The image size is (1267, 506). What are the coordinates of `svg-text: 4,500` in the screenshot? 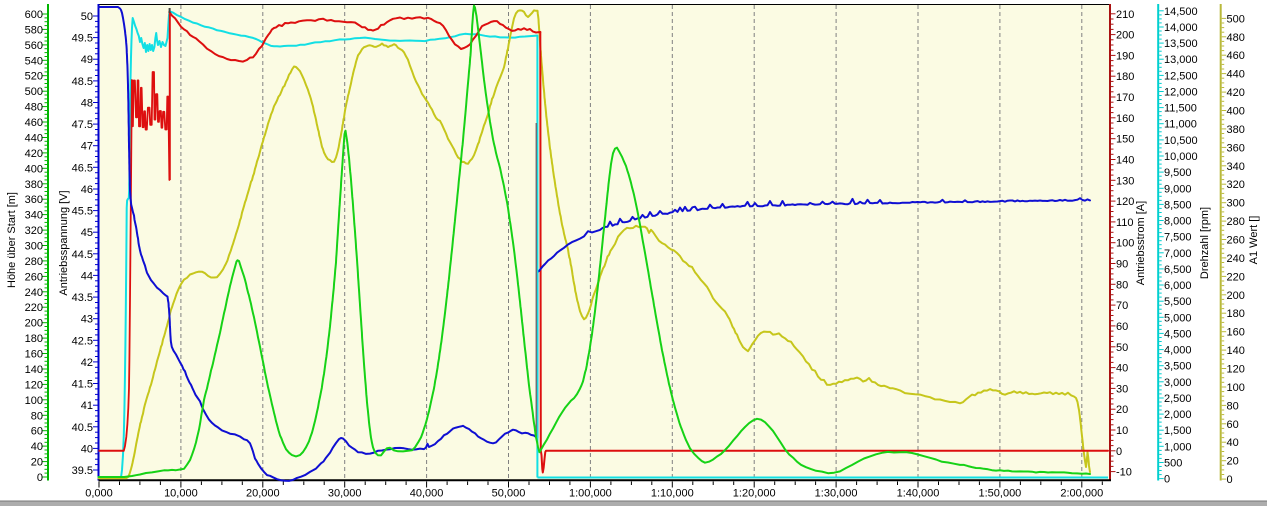 It's located at (1178, 334).